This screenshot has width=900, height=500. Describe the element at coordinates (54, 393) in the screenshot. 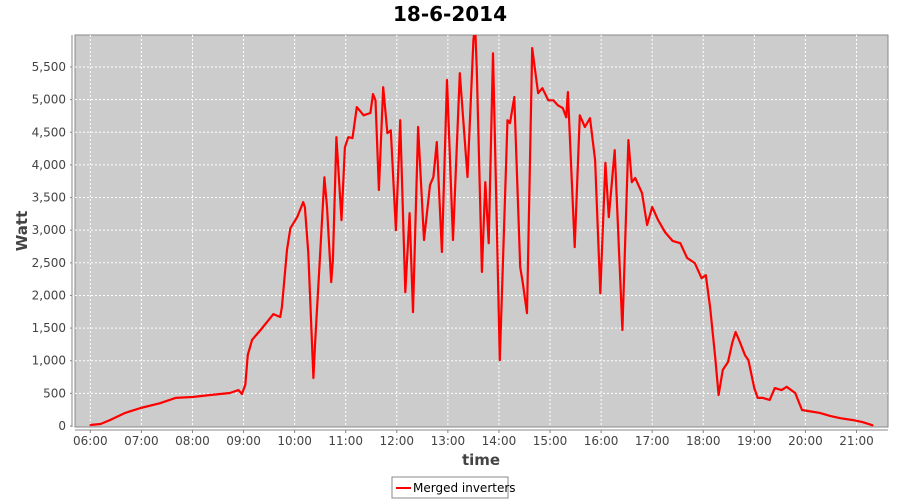

I see `y-tick-label: 500` at that location.